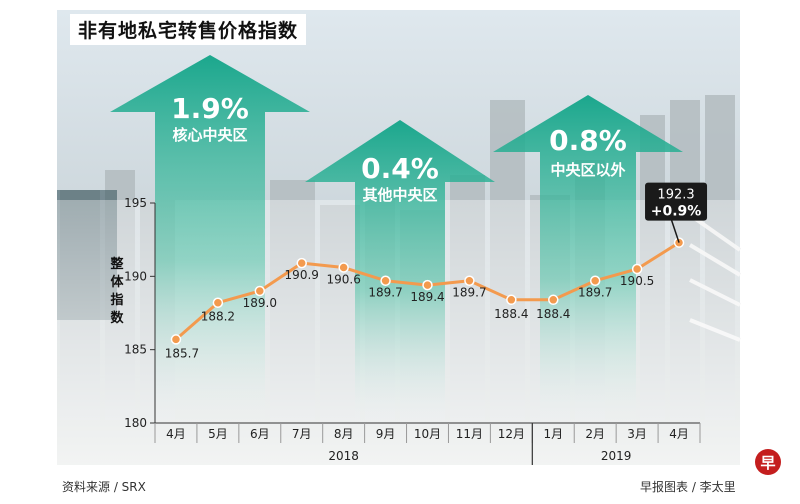 The height and width of the screenshot is (504, 800). I want to click on year-label: 2018, so click(343, 456).